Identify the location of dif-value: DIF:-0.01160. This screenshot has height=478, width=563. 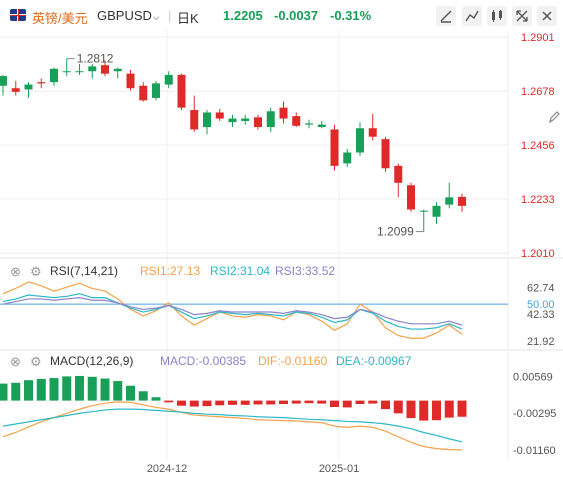
(293, 361).